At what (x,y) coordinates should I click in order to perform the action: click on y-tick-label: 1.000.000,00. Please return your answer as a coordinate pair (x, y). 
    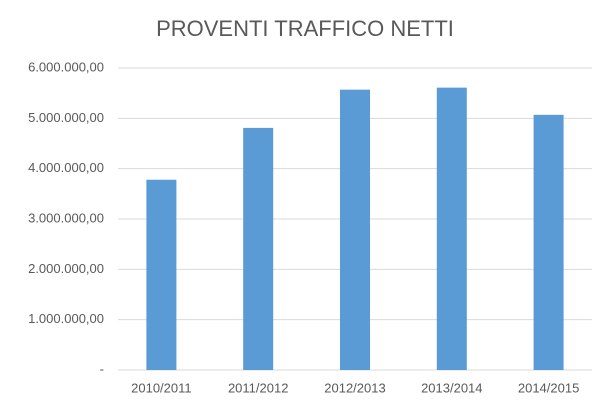
    Looking at the image, I should click on (66, 318).